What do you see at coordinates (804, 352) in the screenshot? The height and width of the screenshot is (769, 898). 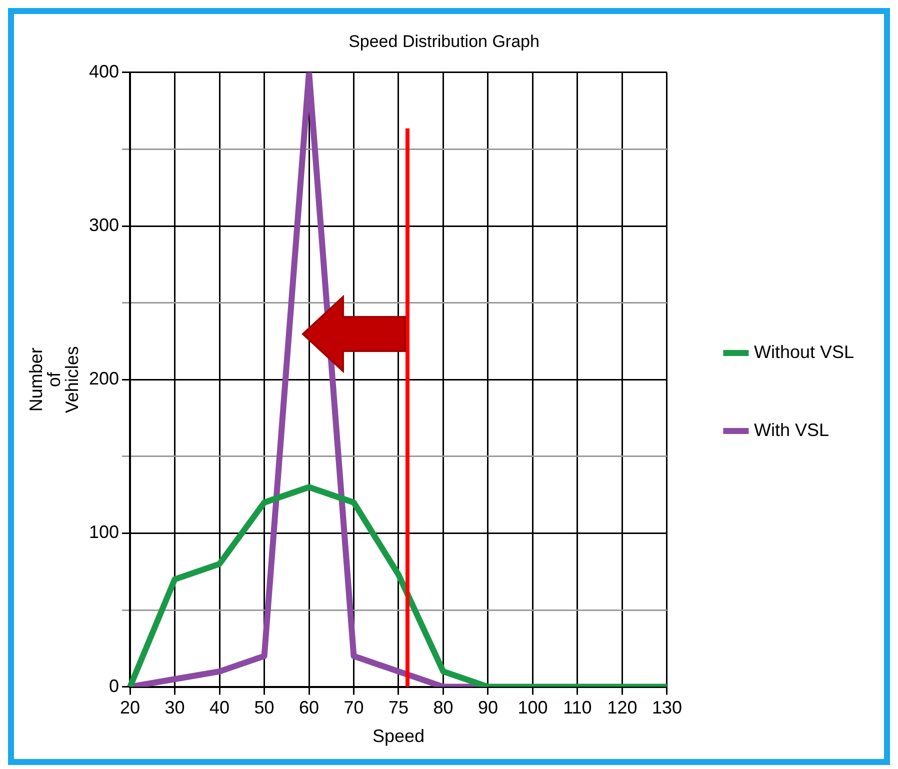 I see `legend-label: Without VSL` at bounding box center [804, 352].